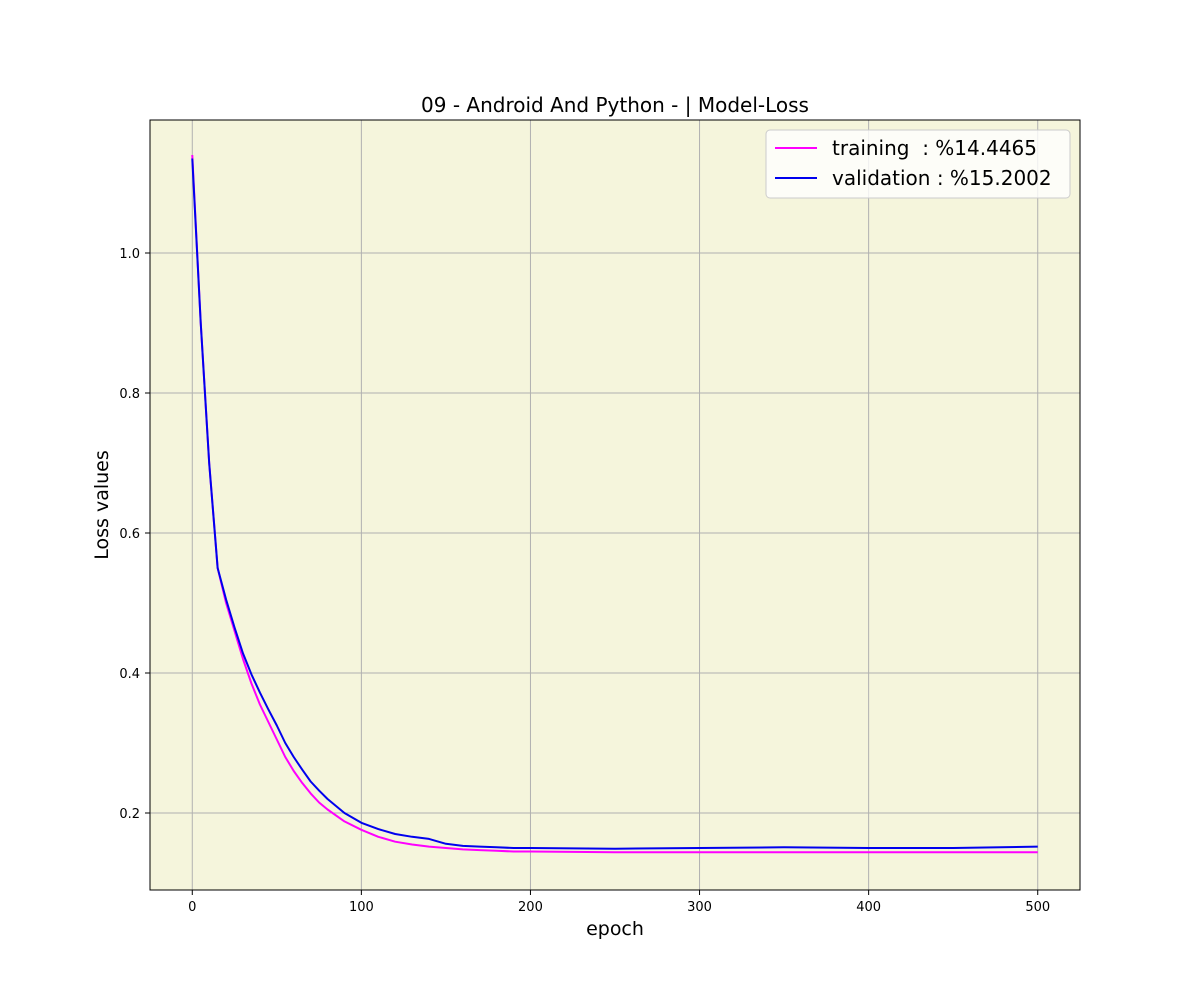  I want to click on y-tick-label: 1.0, so click(129, 254).